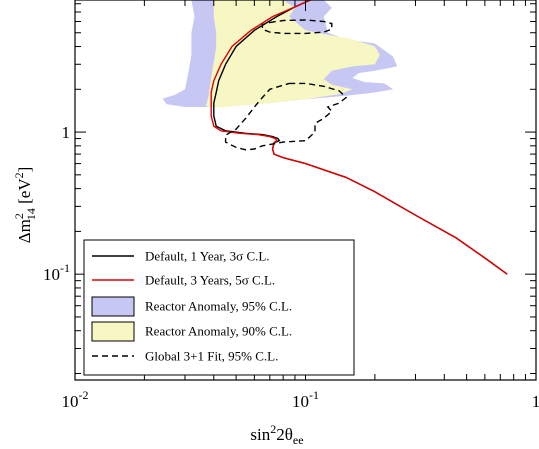 The height and width of the screenshot is (449, 539). What do you see at coordinates (211, 356) in the screenshot?
I see `legend-label: Global 3+1 Fit, 95% C.L.` at bounding box center [211, 356].